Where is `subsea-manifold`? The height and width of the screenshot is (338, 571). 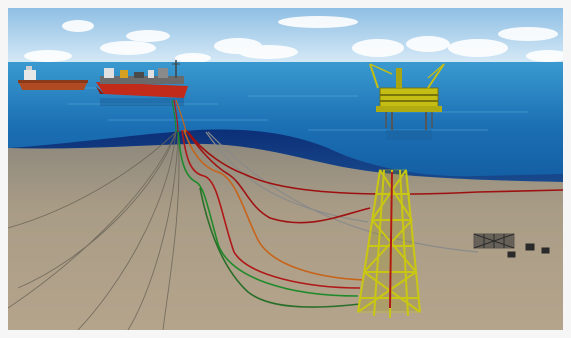
subsea-manifold is located at coordinates (511, 245).